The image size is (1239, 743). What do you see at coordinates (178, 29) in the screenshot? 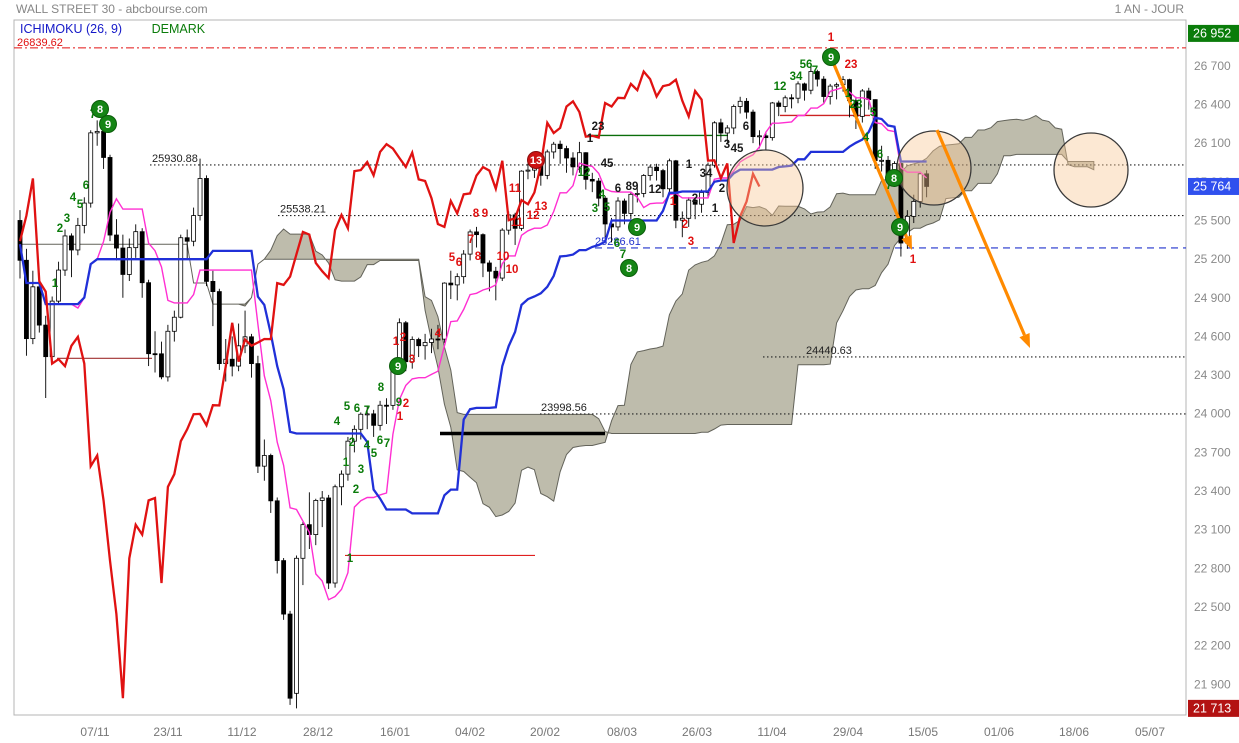
I see `demark-legend-label: DEMARK` at bounding box center [178, 29].